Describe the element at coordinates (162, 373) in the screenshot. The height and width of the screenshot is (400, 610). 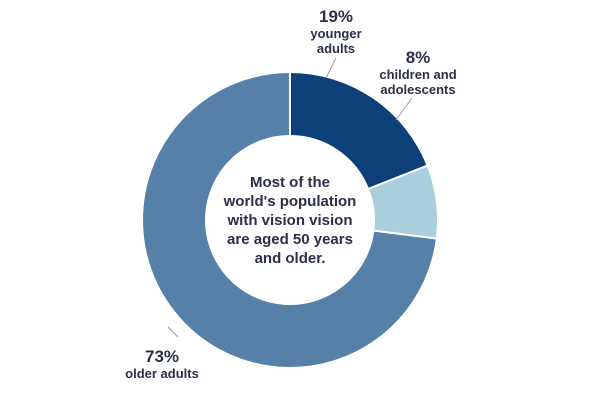
I see `category-label-older-1: older adults` at that location.